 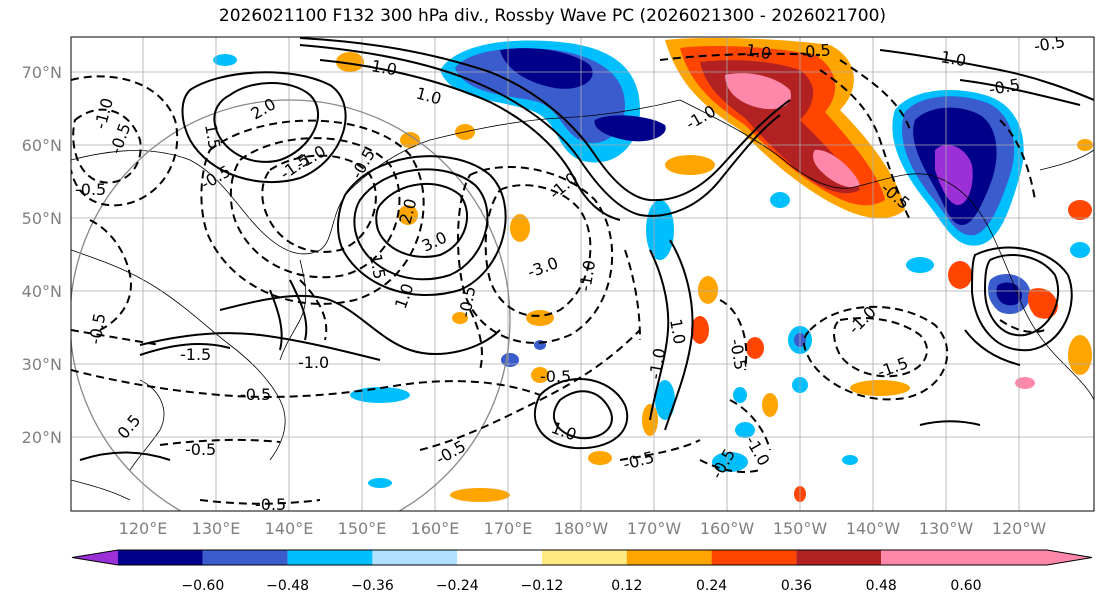 What do you see at coordinates (289, 528) in the screenshot?
I see `lon-label: 140°E` at bounding box center [289, 528].